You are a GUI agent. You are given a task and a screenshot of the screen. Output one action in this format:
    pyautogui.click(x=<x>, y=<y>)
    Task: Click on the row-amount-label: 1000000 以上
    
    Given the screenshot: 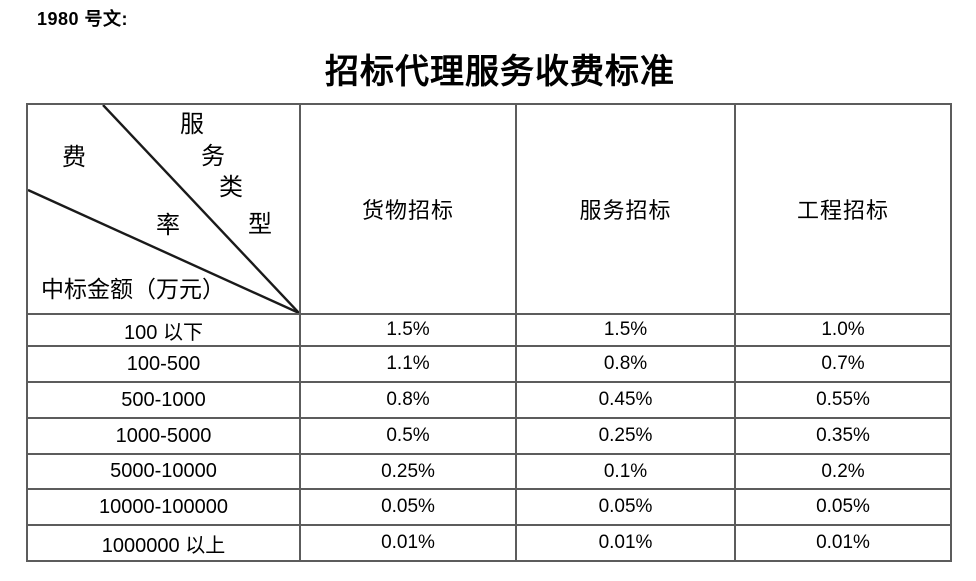 What is the action you would take?
    pyautogui.click(x=163, y=543)
    